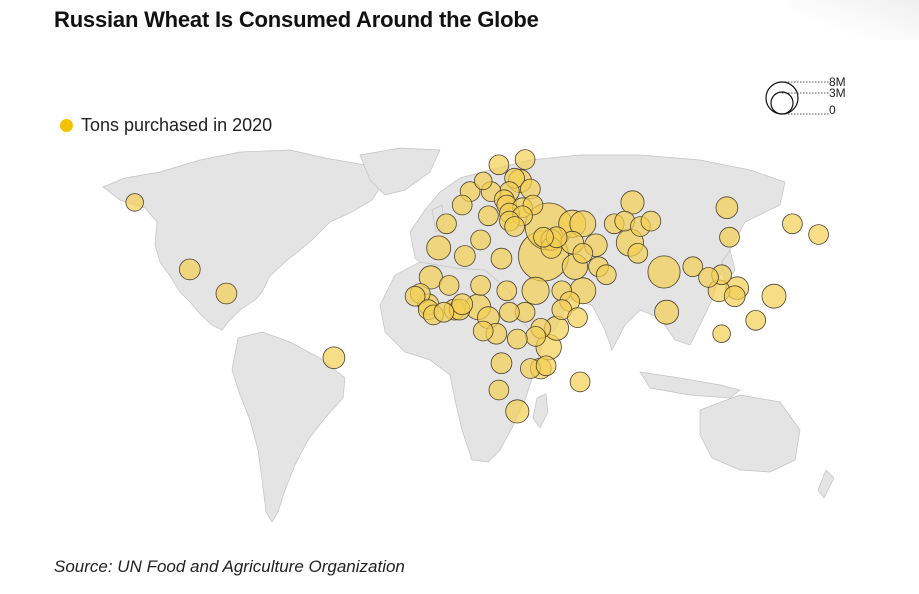  I want to click on marker-gambia, so click(415, 296).